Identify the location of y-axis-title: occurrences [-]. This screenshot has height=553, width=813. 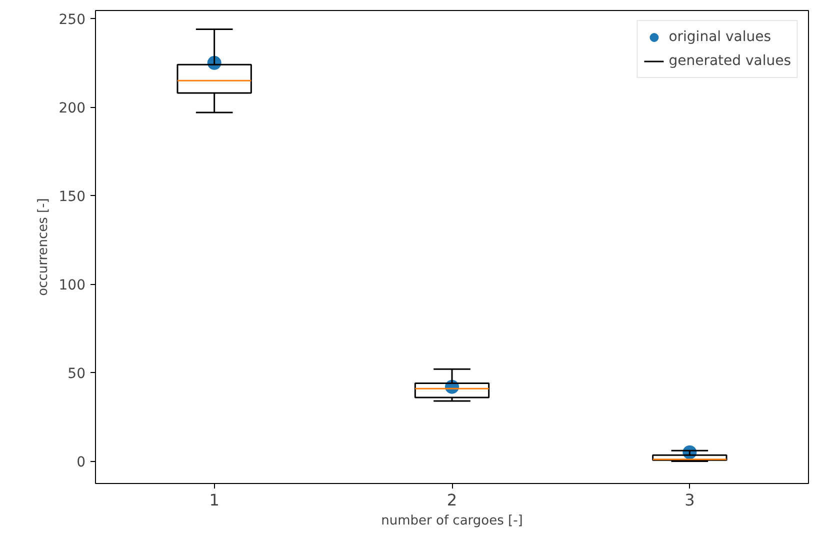
(43, 247).